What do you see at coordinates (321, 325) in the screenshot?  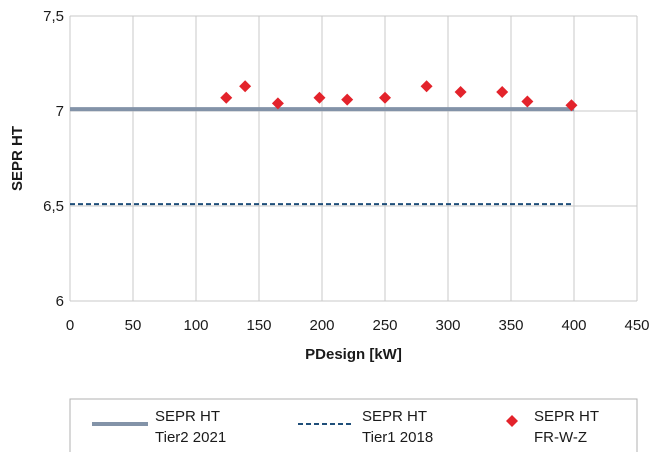 I see `x-tick-label: 200` at bounding box center [321, 325].